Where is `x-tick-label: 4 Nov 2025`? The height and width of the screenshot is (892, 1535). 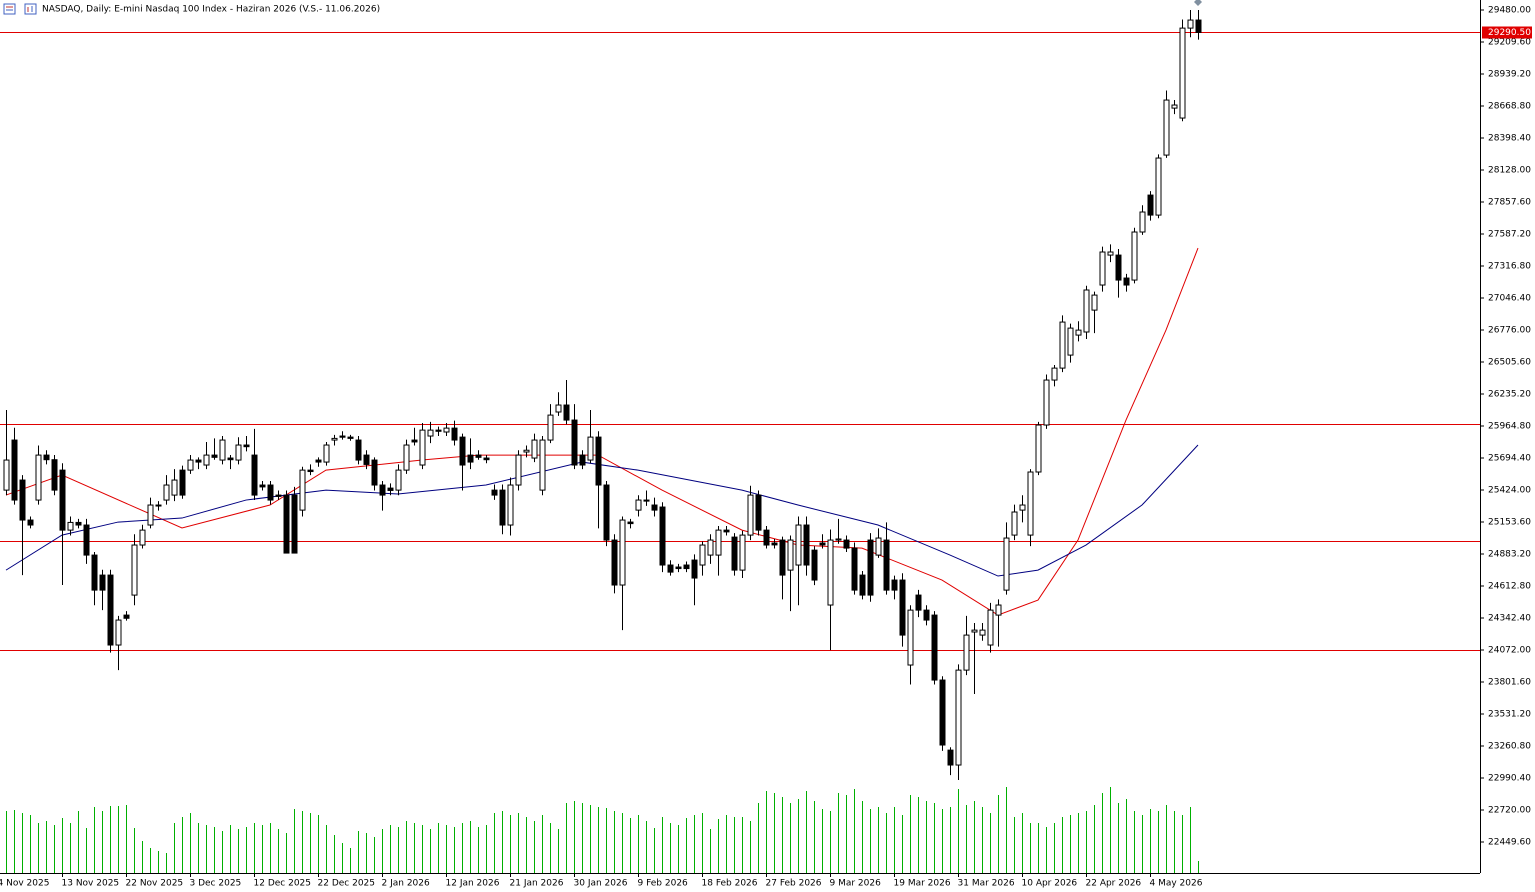 x-tick-label: 4 Nov 2025 is located at coordinates (24, 884).